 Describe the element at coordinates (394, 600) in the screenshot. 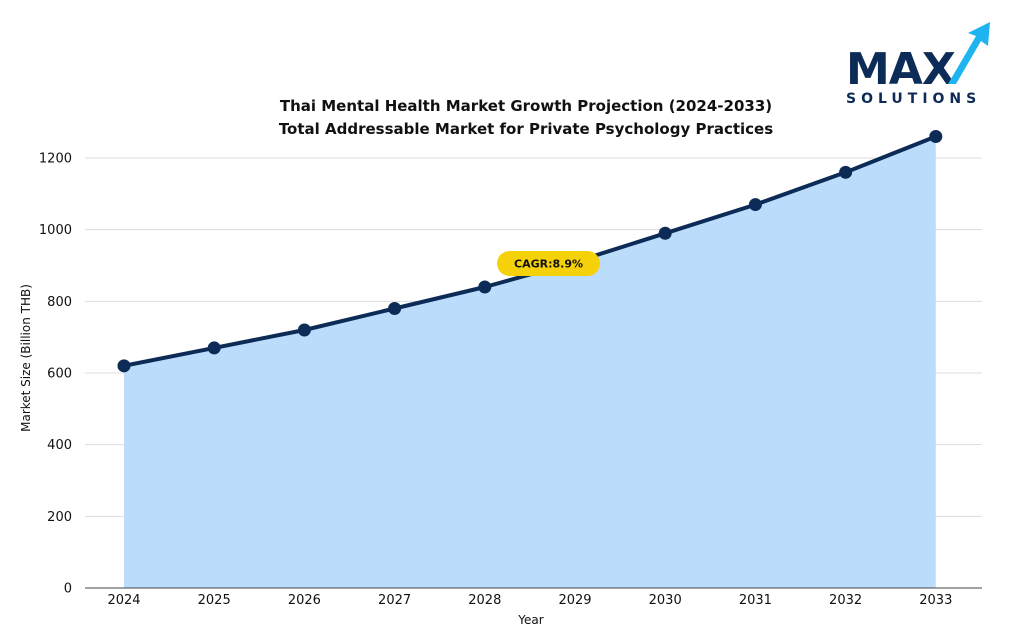

I see `x-tick-label: 2027` at that location.